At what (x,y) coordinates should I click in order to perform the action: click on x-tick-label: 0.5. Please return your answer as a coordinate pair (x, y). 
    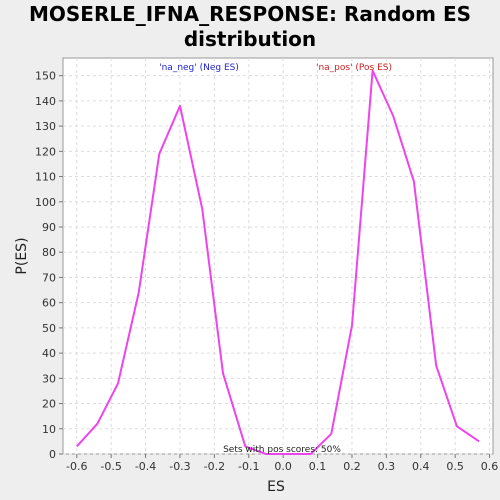
    Looking at the image, I should click on (455, 466).